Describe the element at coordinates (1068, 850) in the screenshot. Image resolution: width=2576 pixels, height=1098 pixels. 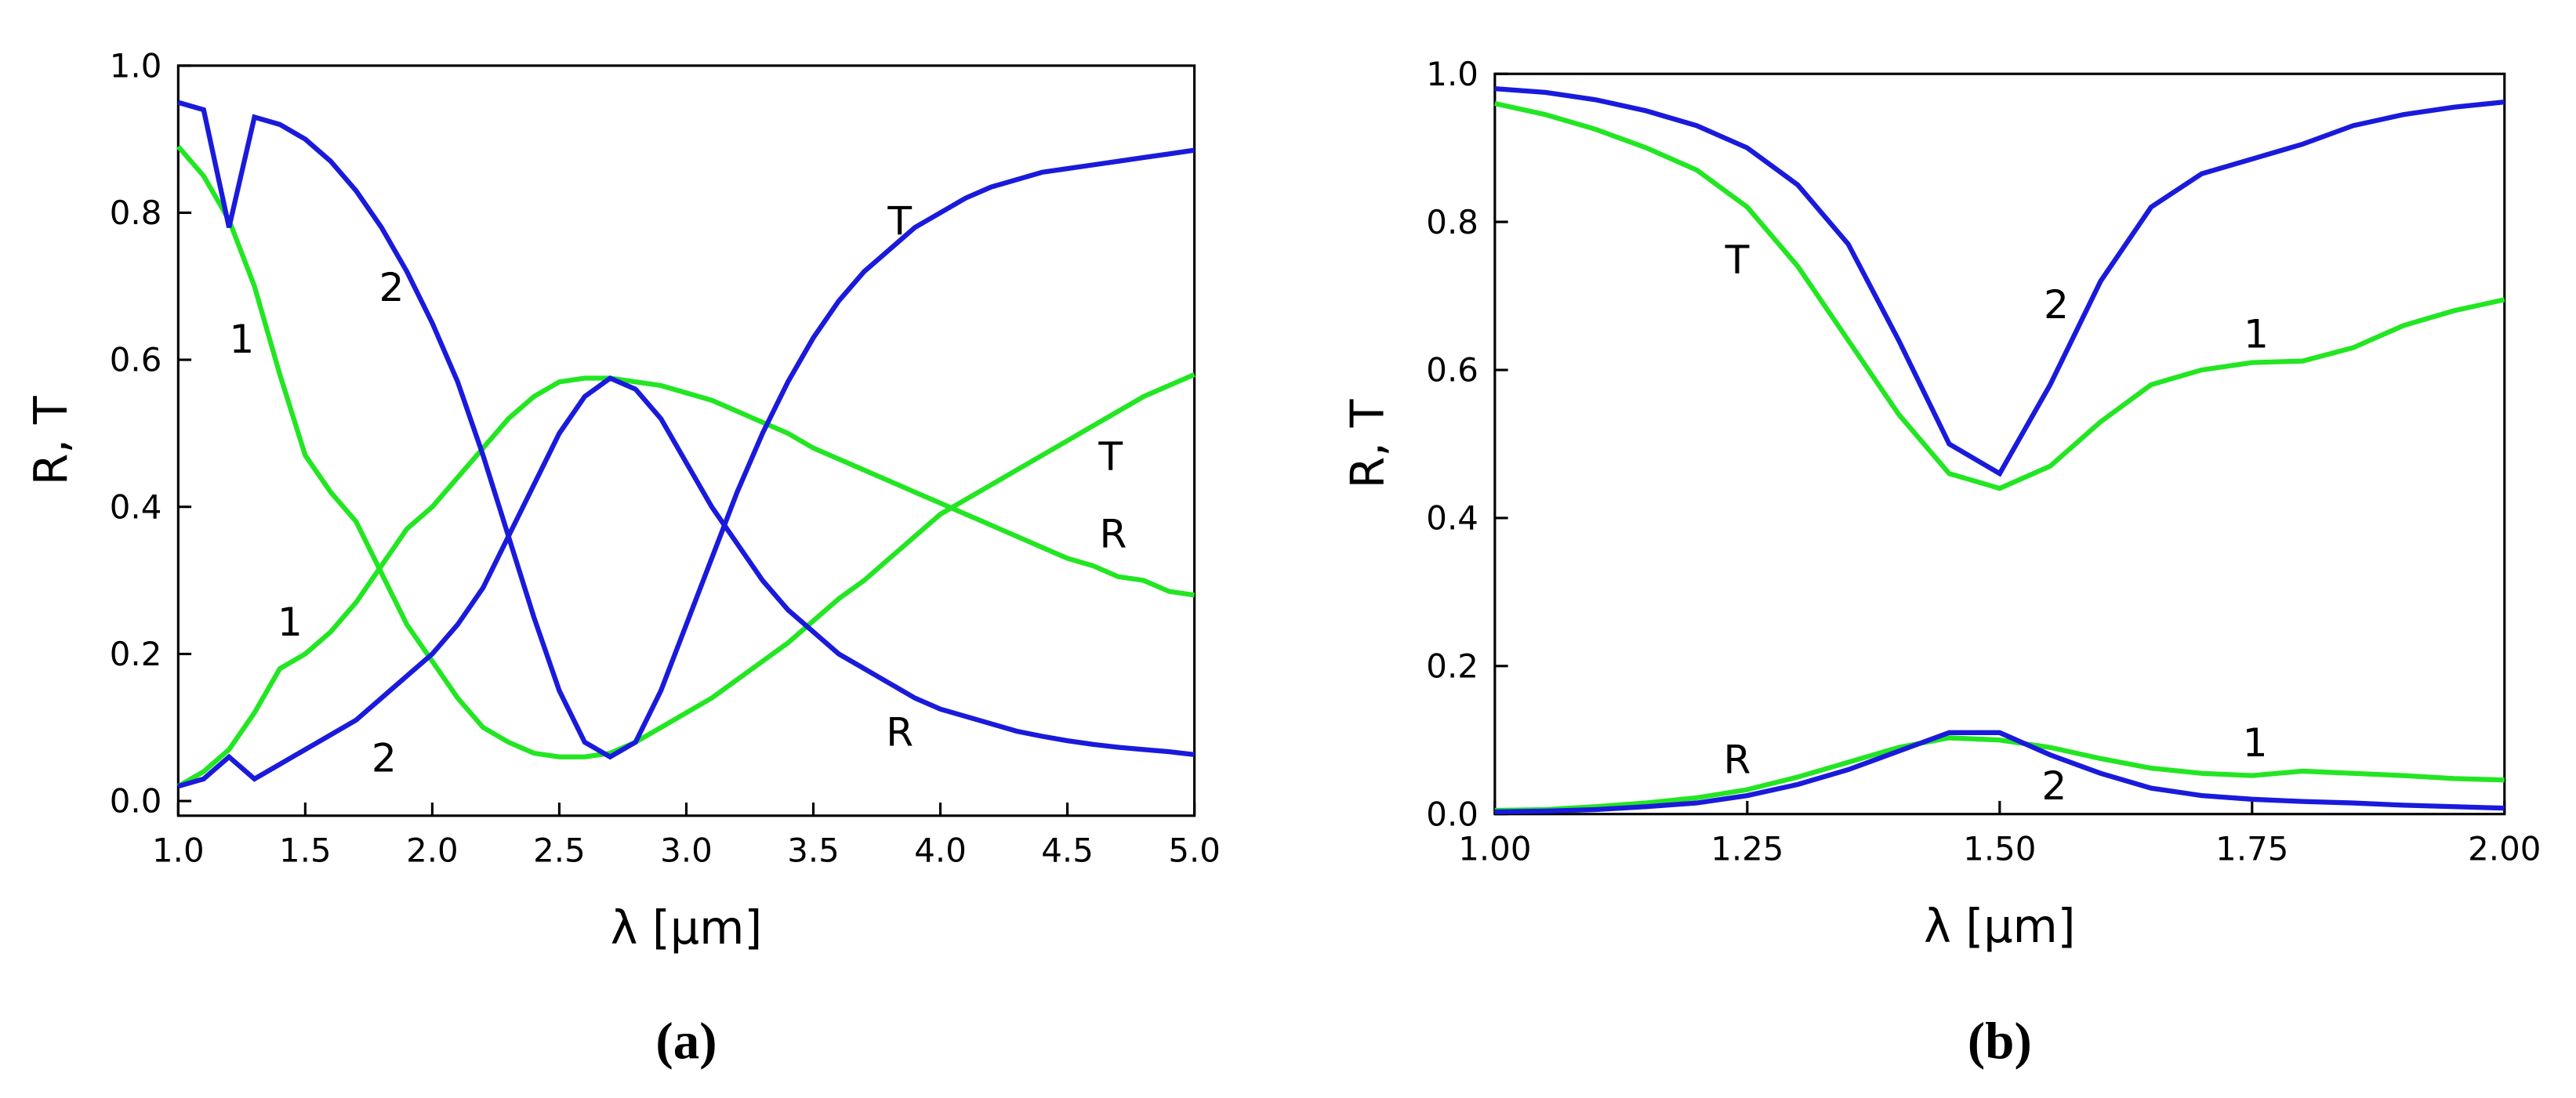
I see `x-tick-label: 4.5` at that location.